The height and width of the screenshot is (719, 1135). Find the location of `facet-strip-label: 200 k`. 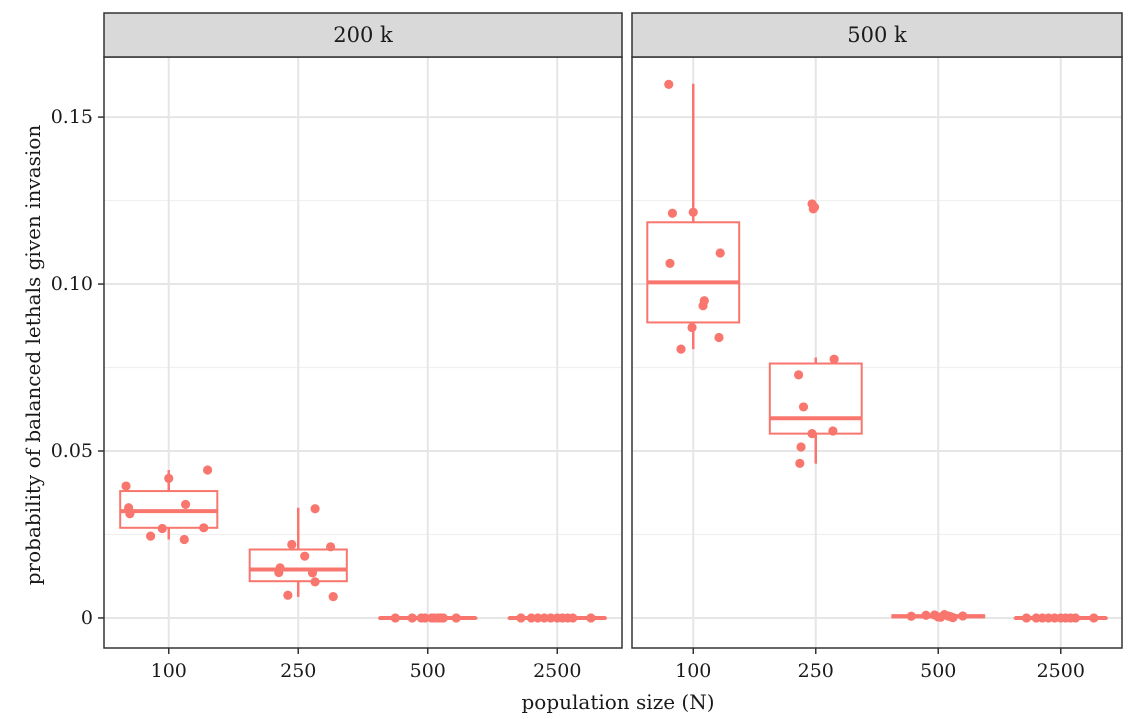

facet-strip-label: 200 k is located at coordinates (363, 35).